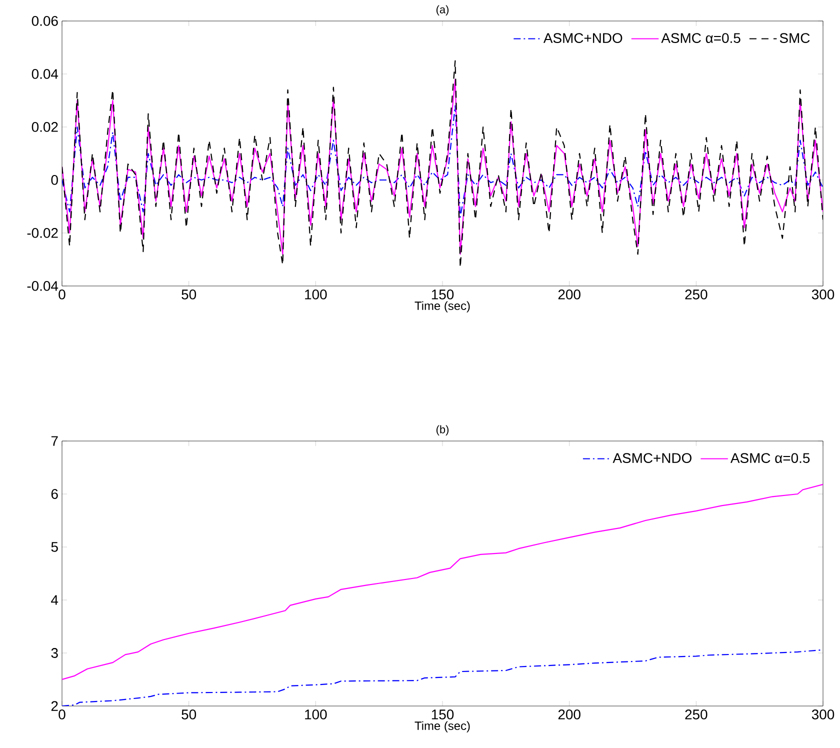 This screenshot has height=748, width=840. What do you see at coordinates (442, 430) in the screenshot?
I see `chart-title: (b)` at bounding box center [442, 430].